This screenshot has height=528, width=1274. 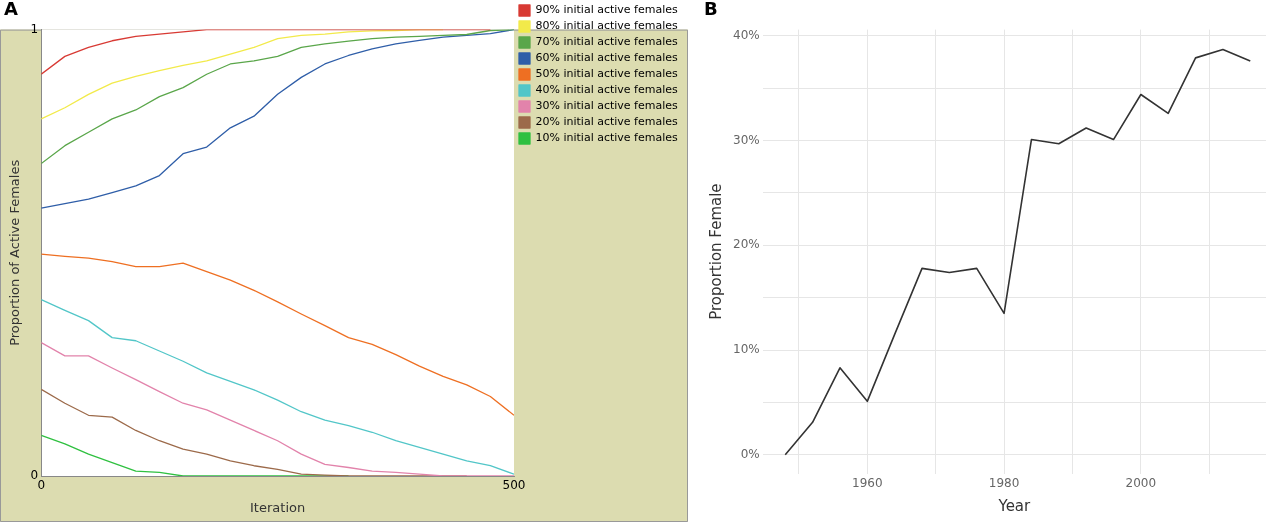 What do you see at coordinates (867, 482) in the screenshot?
I see `x-tick-label: 1960` at bounding box center [867, 482].